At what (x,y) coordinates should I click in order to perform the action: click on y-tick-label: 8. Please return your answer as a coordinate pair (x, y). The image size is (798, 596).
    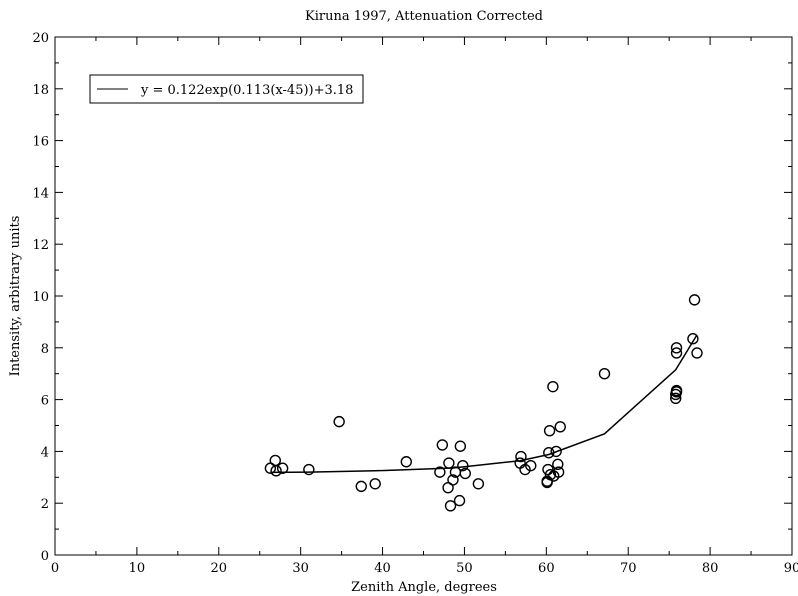
    Looking at the image, I should click on (45, 349).